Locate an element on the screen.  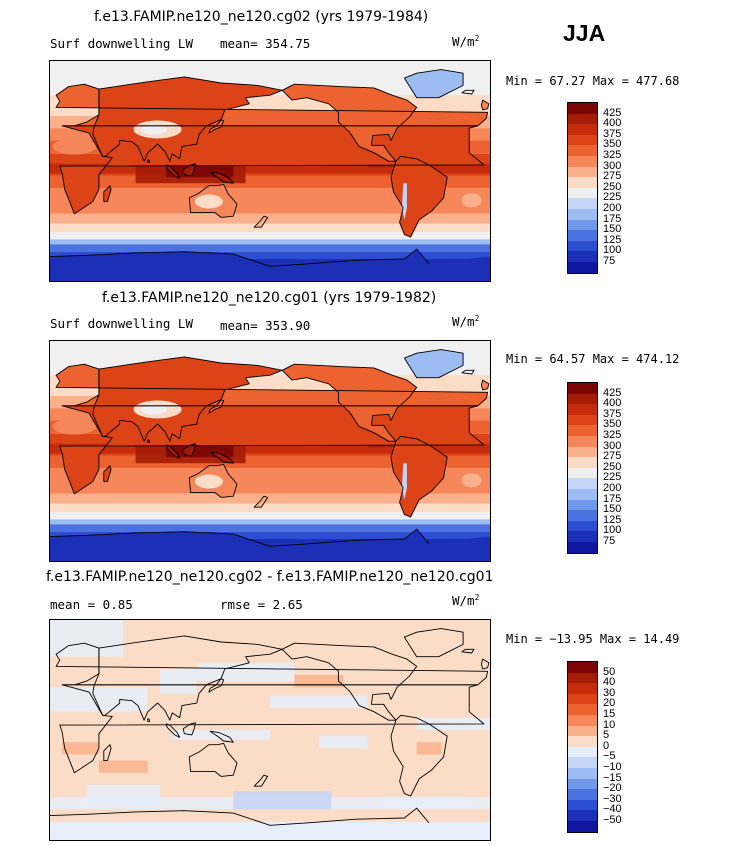
colorbar-tick-label: 0 is located at coordinates (606, 745).